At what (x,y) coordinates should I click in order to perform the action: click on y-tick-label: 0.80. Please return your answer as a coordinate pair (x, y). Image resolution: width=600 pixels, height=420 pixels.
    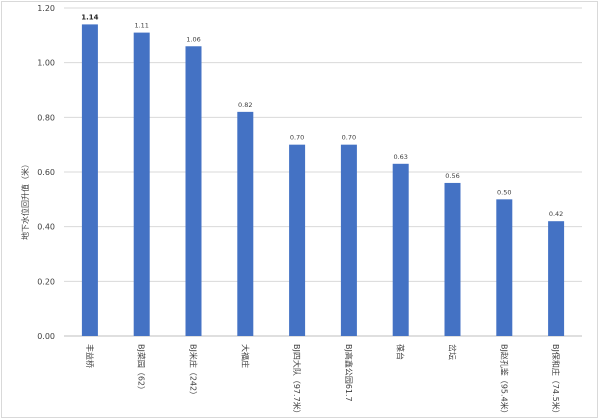
    Looking at the image, I should click on (46, 117).